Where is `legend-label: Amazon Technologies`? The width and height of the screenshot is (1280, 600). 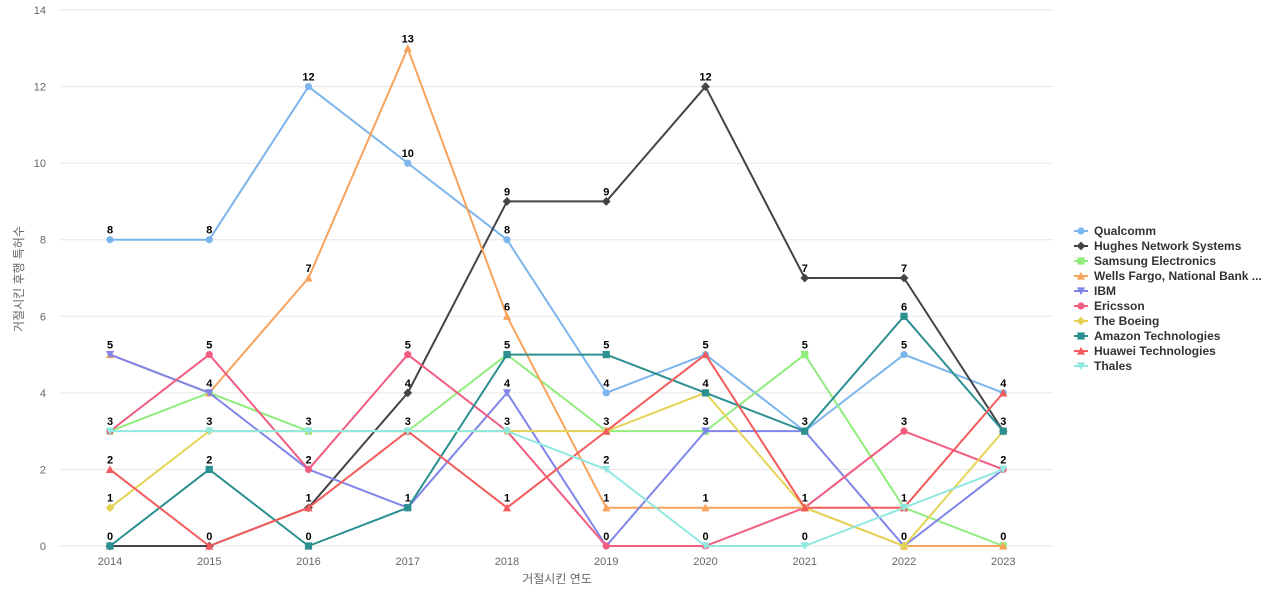
legend-label: Amazon Technologies is located at coordinates (1157, 336).